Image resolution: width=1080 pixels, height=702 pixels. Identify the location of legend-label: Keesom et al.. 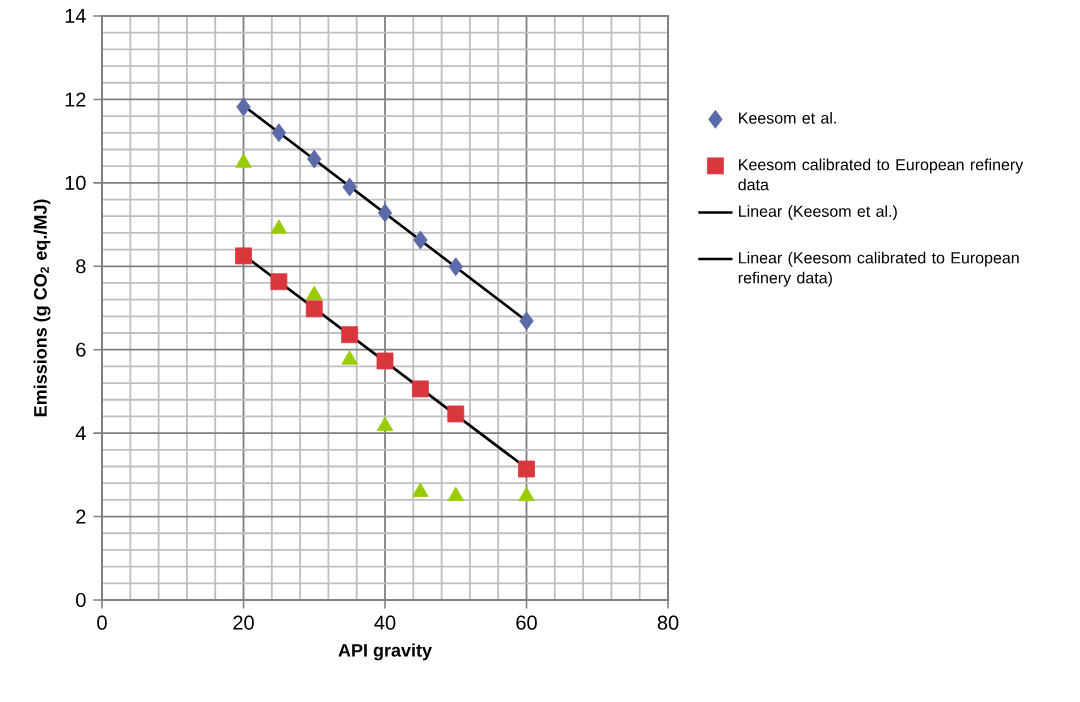
(787, 117).